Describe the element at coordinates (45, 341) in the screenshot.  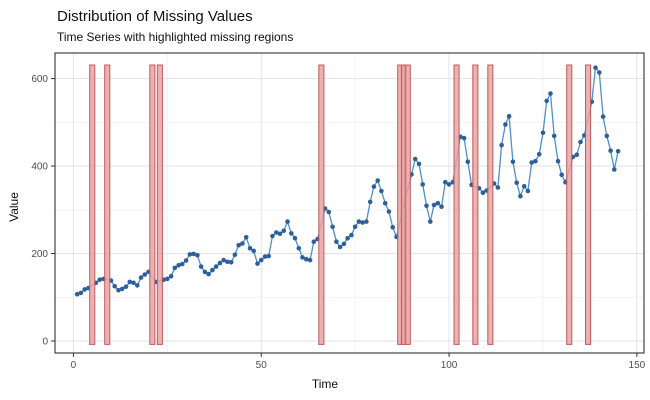
I see `y-tick-label: 0` at that location.